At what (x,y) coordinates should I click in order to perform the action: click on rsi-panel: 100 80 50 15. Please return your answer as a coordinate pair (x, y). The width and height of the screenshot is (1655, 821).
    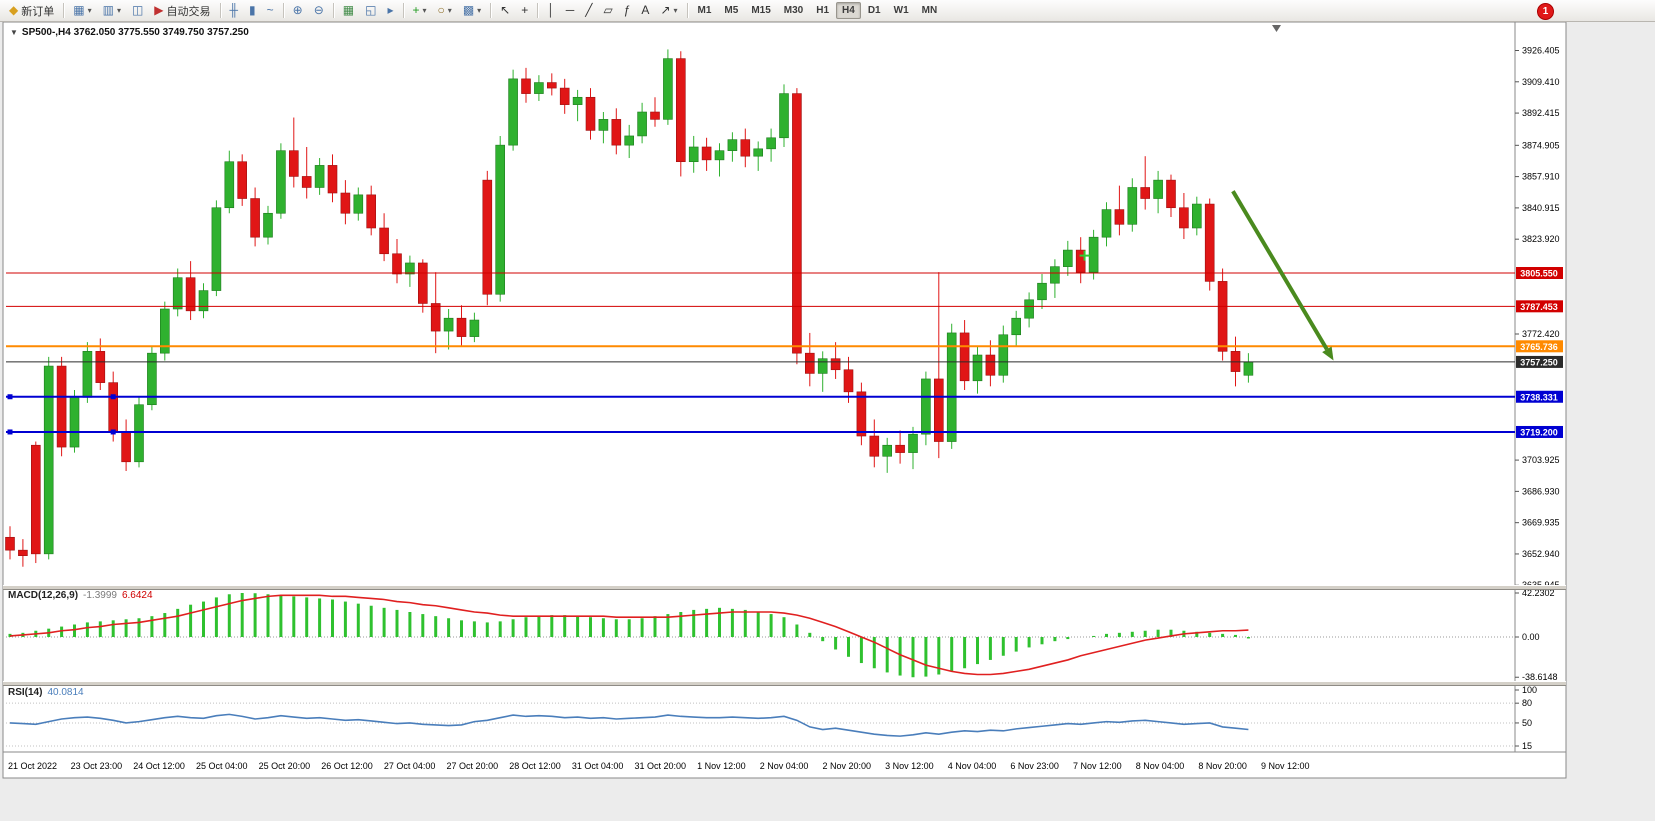
    Looking at the image, I should click on (771, 718).